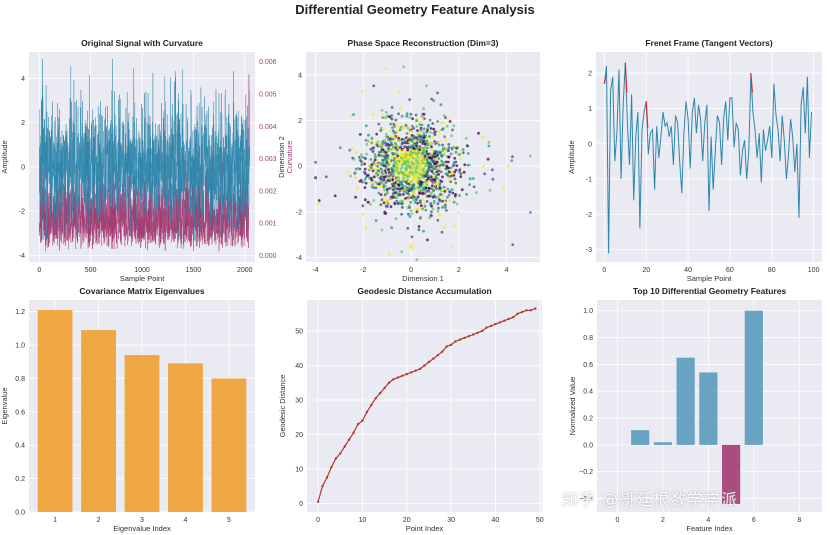 The image size is (830, 535). What do you see at coordinates (710, 278) in the screenshot?
I see `x-axis-label: Sample Point` at bounding box center [710, 278].